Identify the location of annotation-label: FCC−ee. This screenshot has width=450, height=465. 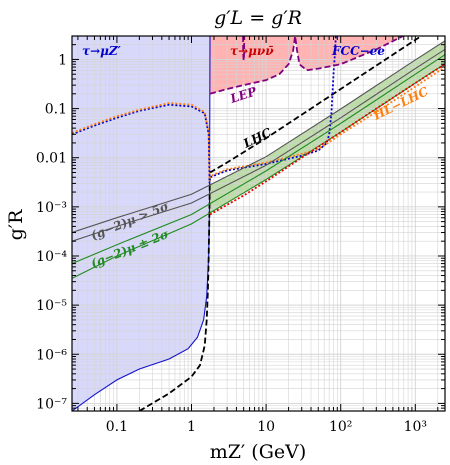
(358, 51).